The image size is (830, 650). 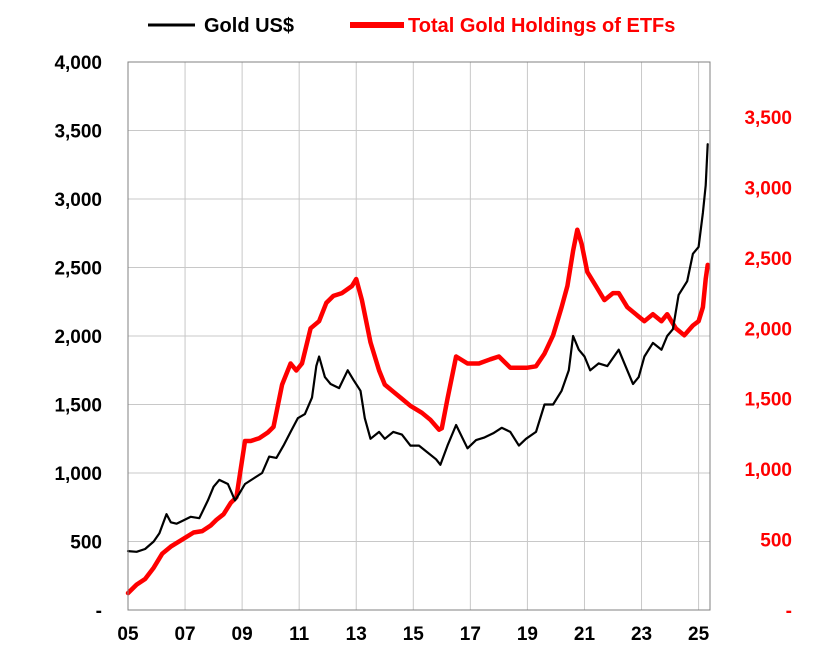 I want to click on legend-label-gold-usd: Gold US$, so click(x=249, y=26).